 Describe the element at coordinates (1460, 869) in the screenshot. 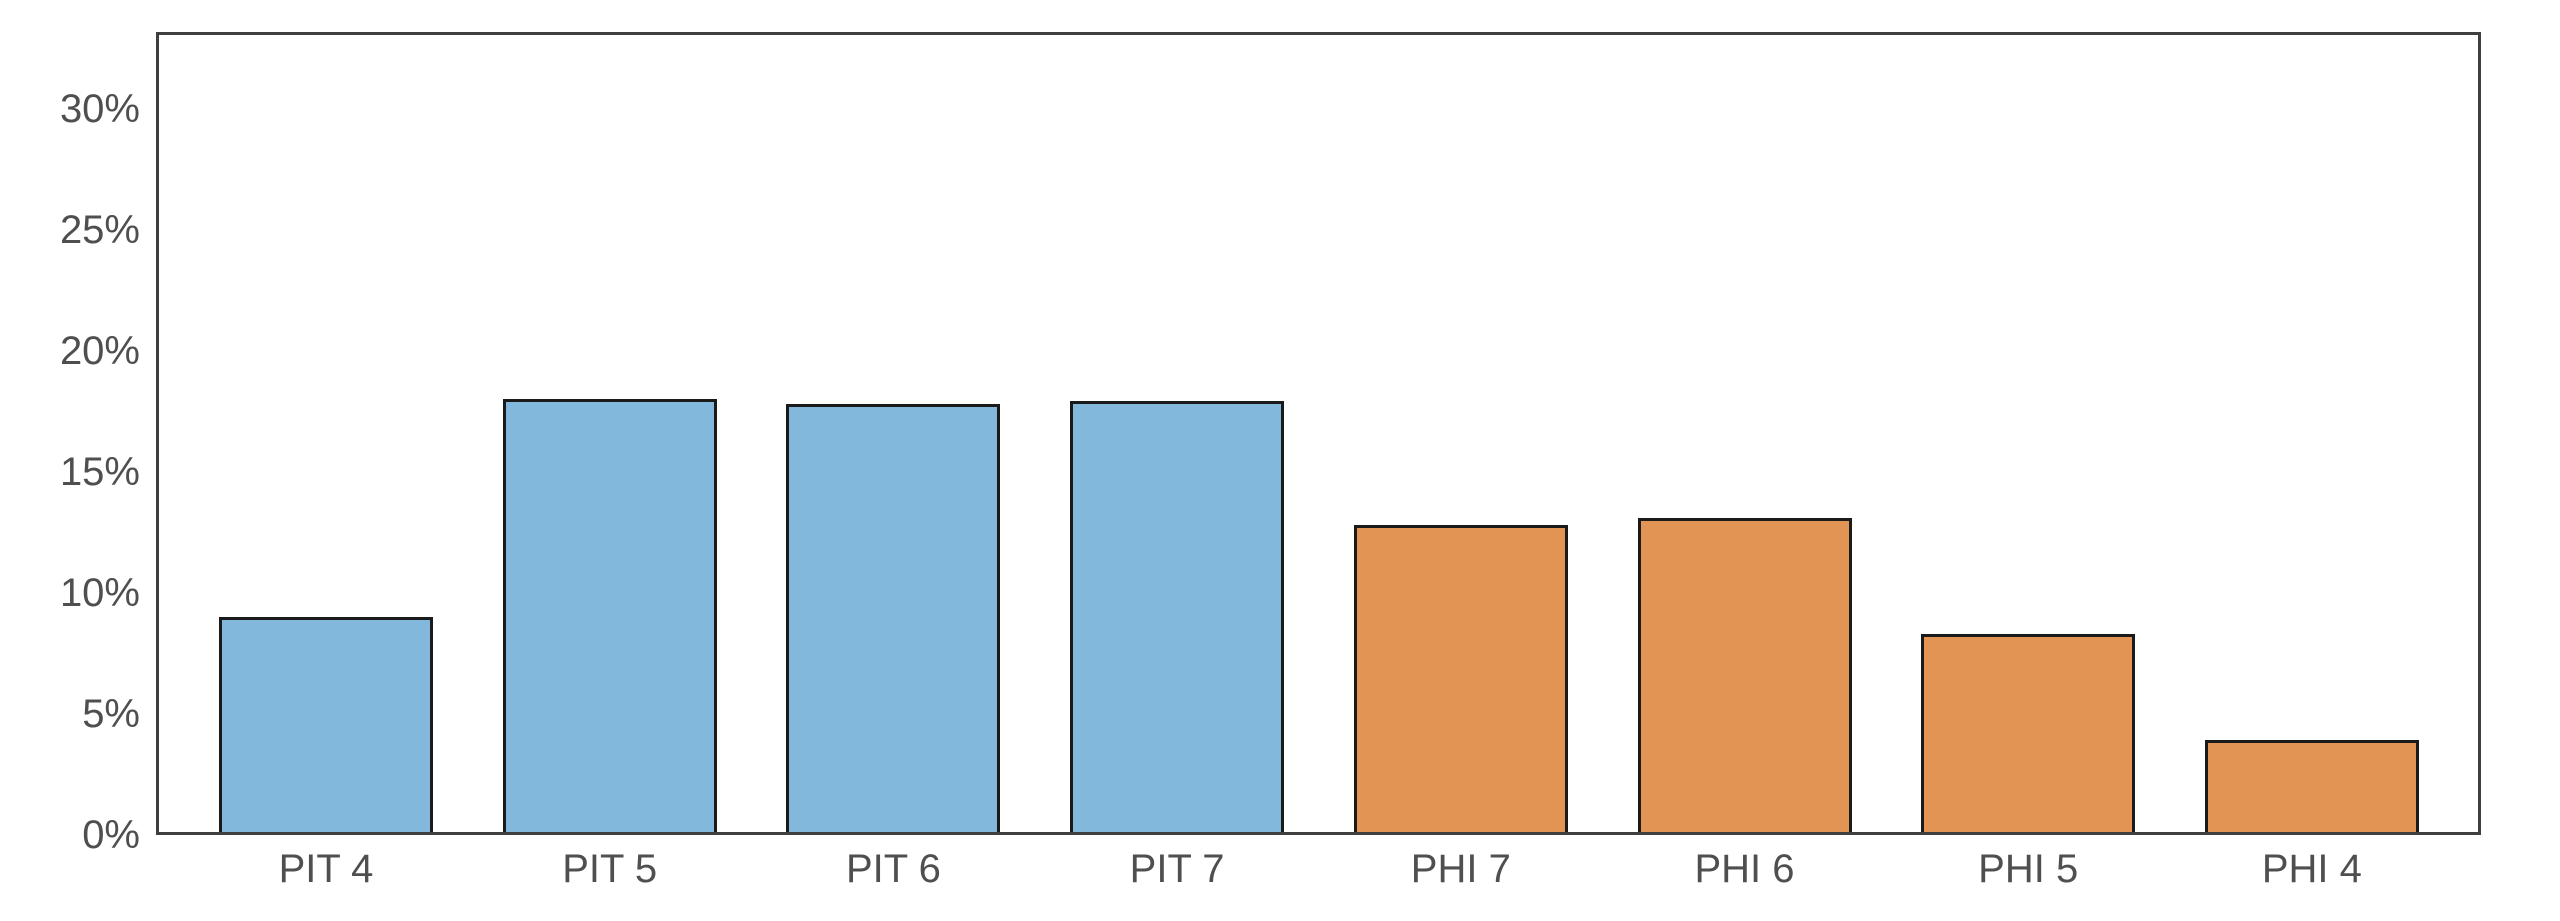

I see `x-tick-label-phi-7: PHI 7` at that location.